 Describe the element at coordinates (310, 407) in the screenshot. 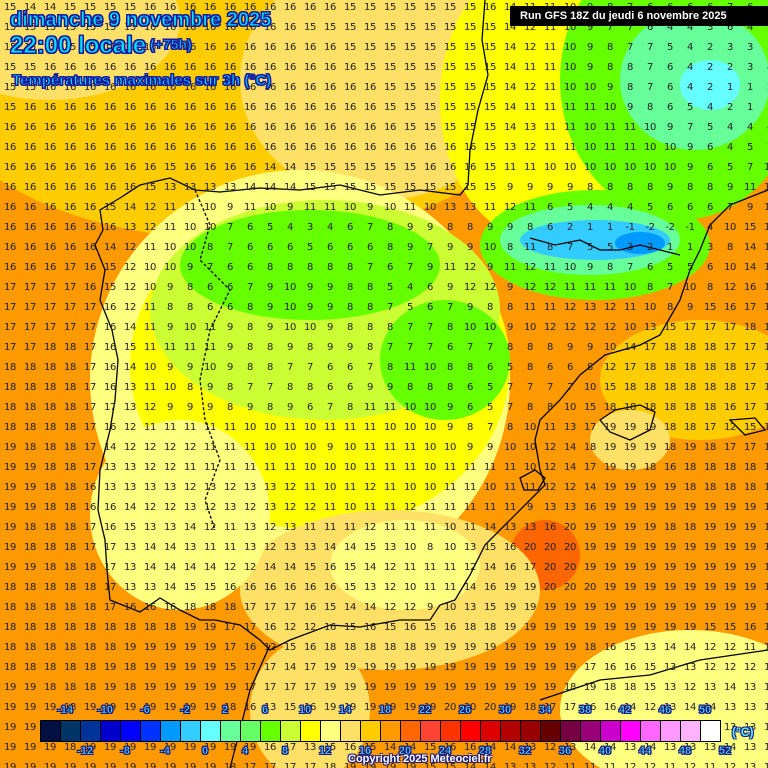

I see `grid-value: 6` at that location.